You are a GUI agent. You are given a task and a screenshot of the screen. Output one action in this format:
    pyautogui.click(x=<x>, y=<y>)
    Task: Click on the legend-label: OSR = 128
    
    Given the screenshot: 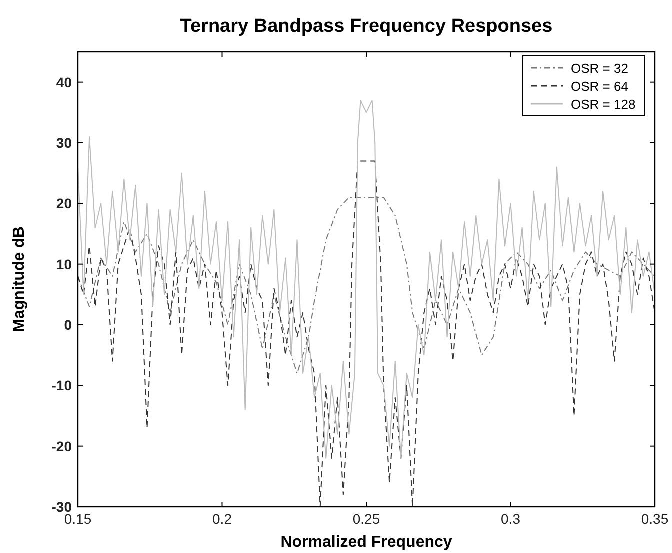 What is the action you would take?
    pyautogui.click(x=603, y=104)
    